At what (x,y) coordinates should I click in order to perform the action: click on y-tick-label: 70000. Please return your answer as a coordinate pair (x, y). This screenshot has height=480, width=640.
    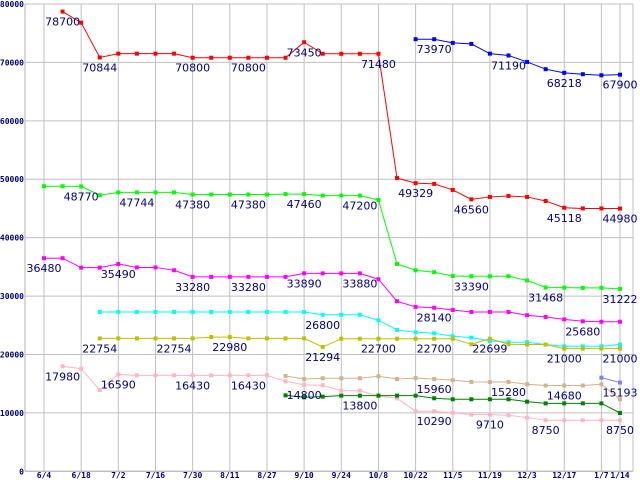
    Looking at the image, I should click on (12, 62).